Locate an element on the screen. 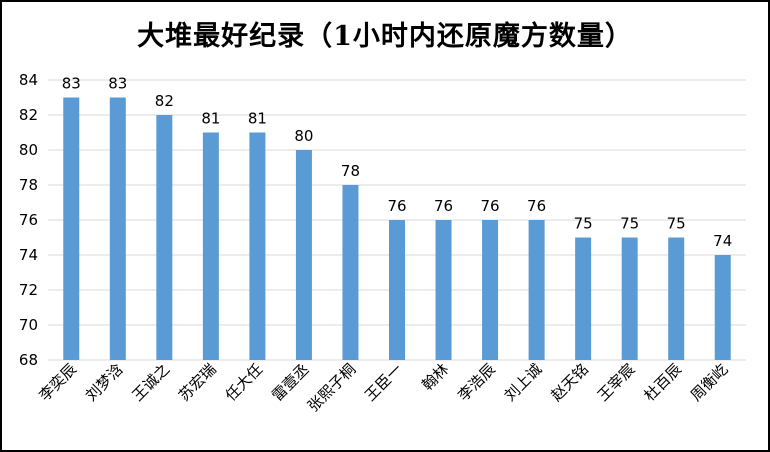 The image size is (770, 452). x-tick-label: 王宰宸 is located at coordinates (616, 382).